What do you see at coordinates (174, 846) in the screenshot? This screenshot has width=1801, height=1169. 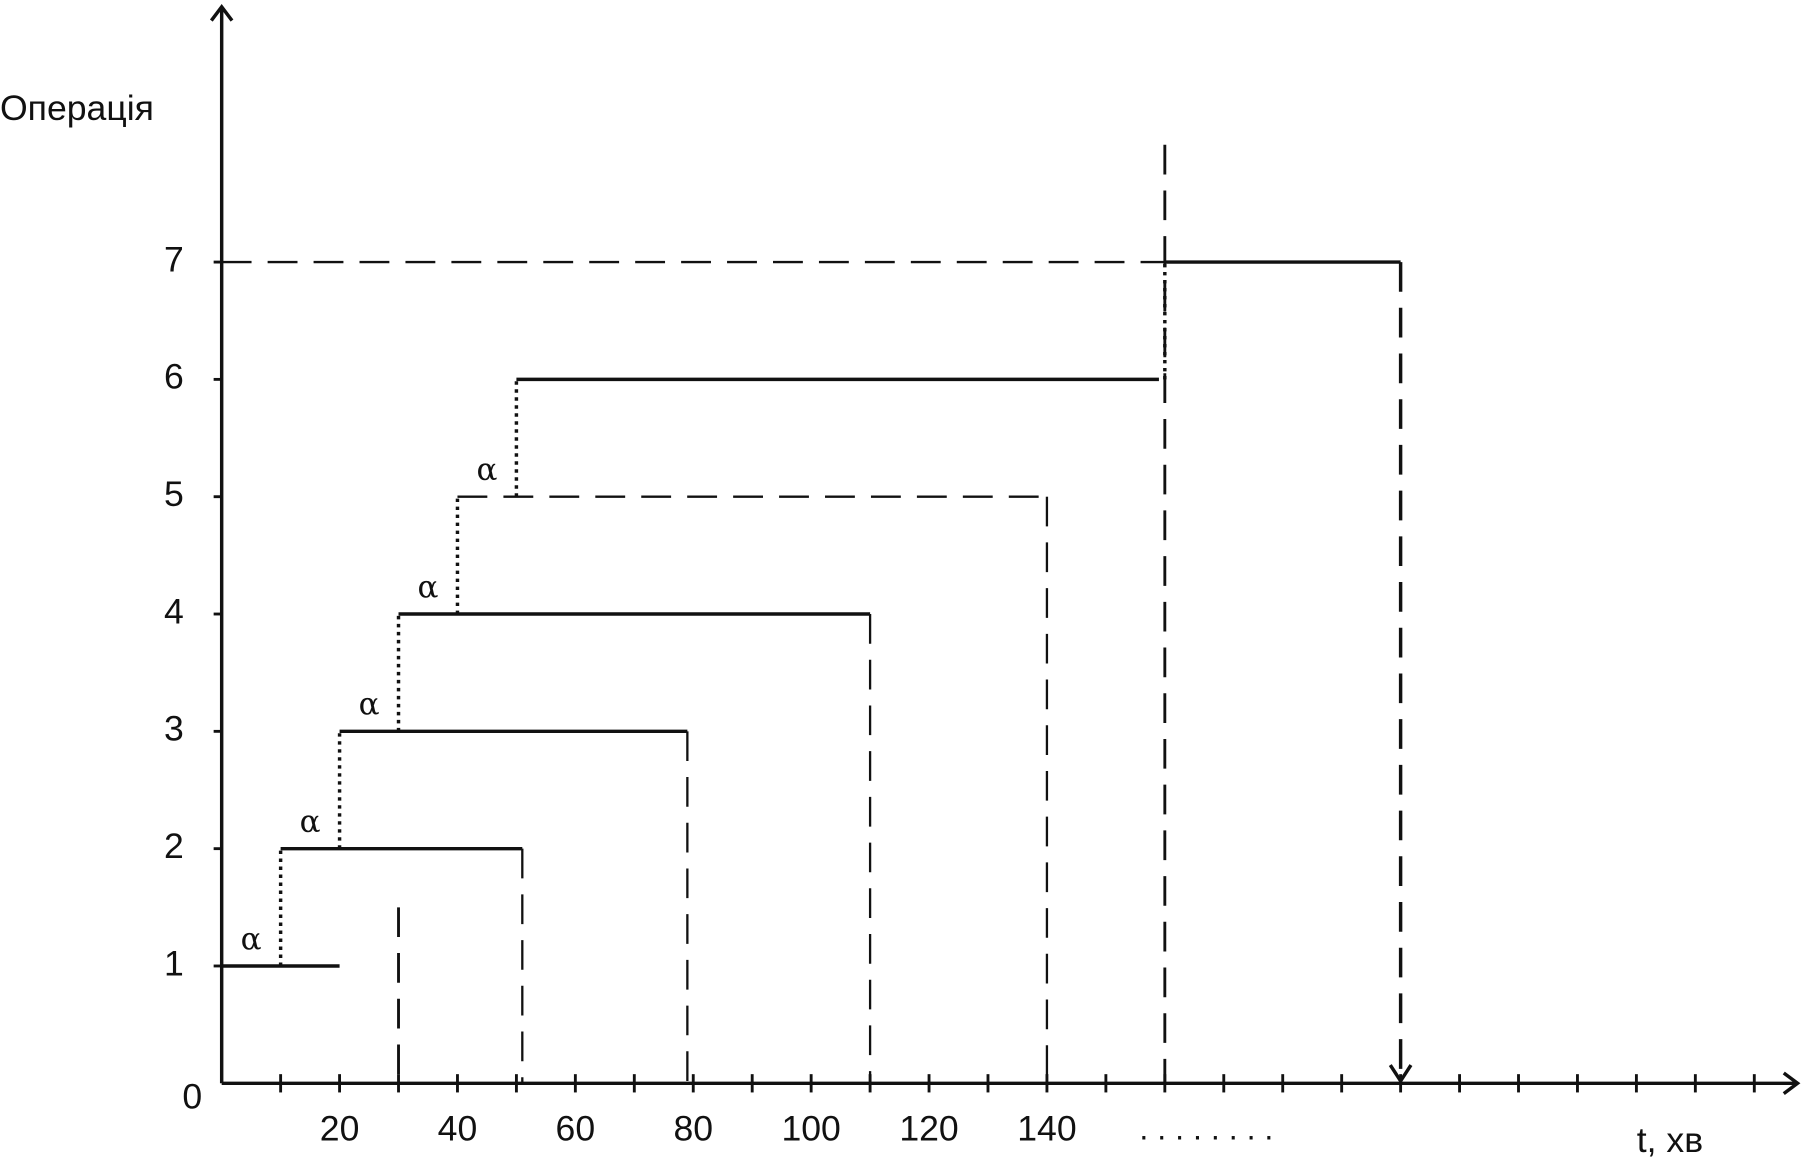 I see `y-tick-label: 2` at bounding box center [174, 846].